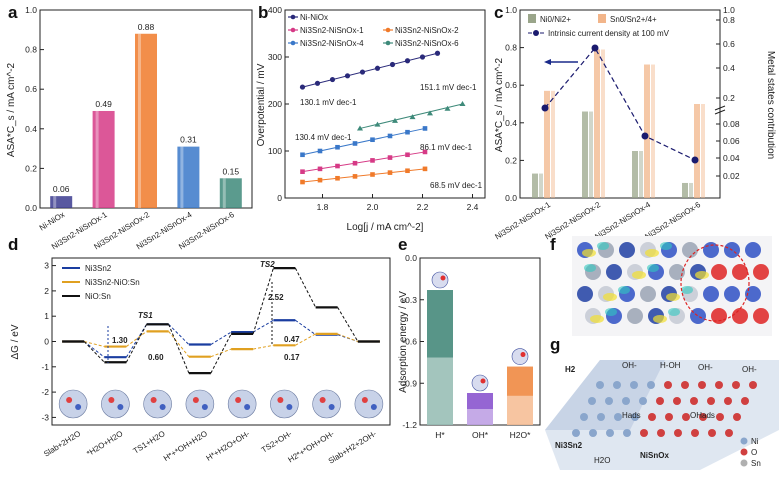 This screenshot has height=481, width=779. Describe the element at coordinates (103, 104) in the screenshot. I see `a-value-label: 0.49` at that location.